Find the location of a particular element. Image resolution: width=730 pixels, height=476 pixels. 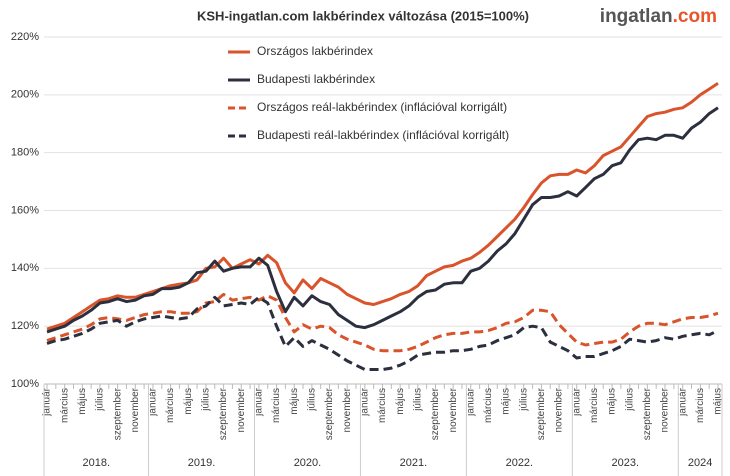

logo: ingatlan.com is located at coordinates (658, 16).